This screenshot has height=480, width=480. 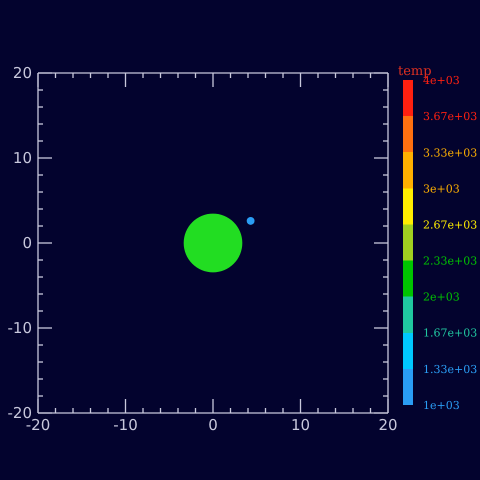 I want to click on x-tick-label: 10, so click(x=300, y=425).